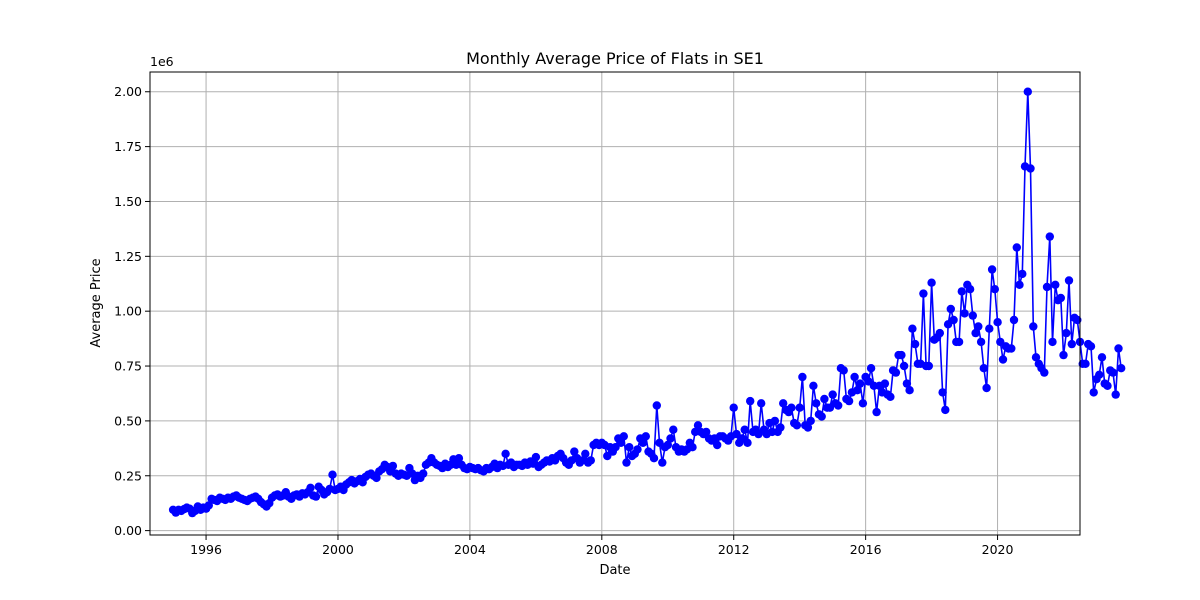 Image resolution: width=1200 pixels, height=600 pixels. What do you see at coordinates (128, 530) in the screenshot?
I see `y-tick-label: 0.00` at bounding box center [128, 530].